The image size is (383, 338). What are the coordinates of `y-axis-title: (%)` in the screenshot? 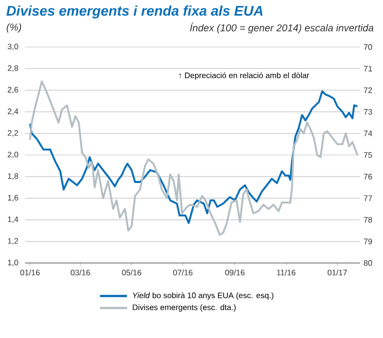 It's located at (14, 28).